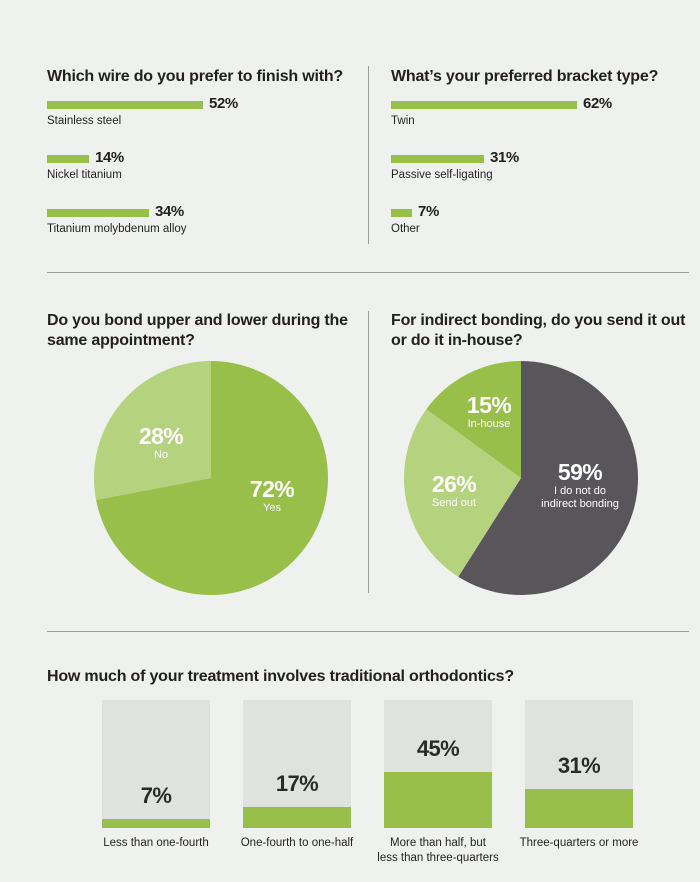 This screenshot has height=882, width=700. I want to click on indirect-pie-slice-label: Send out, so click(454, 503).